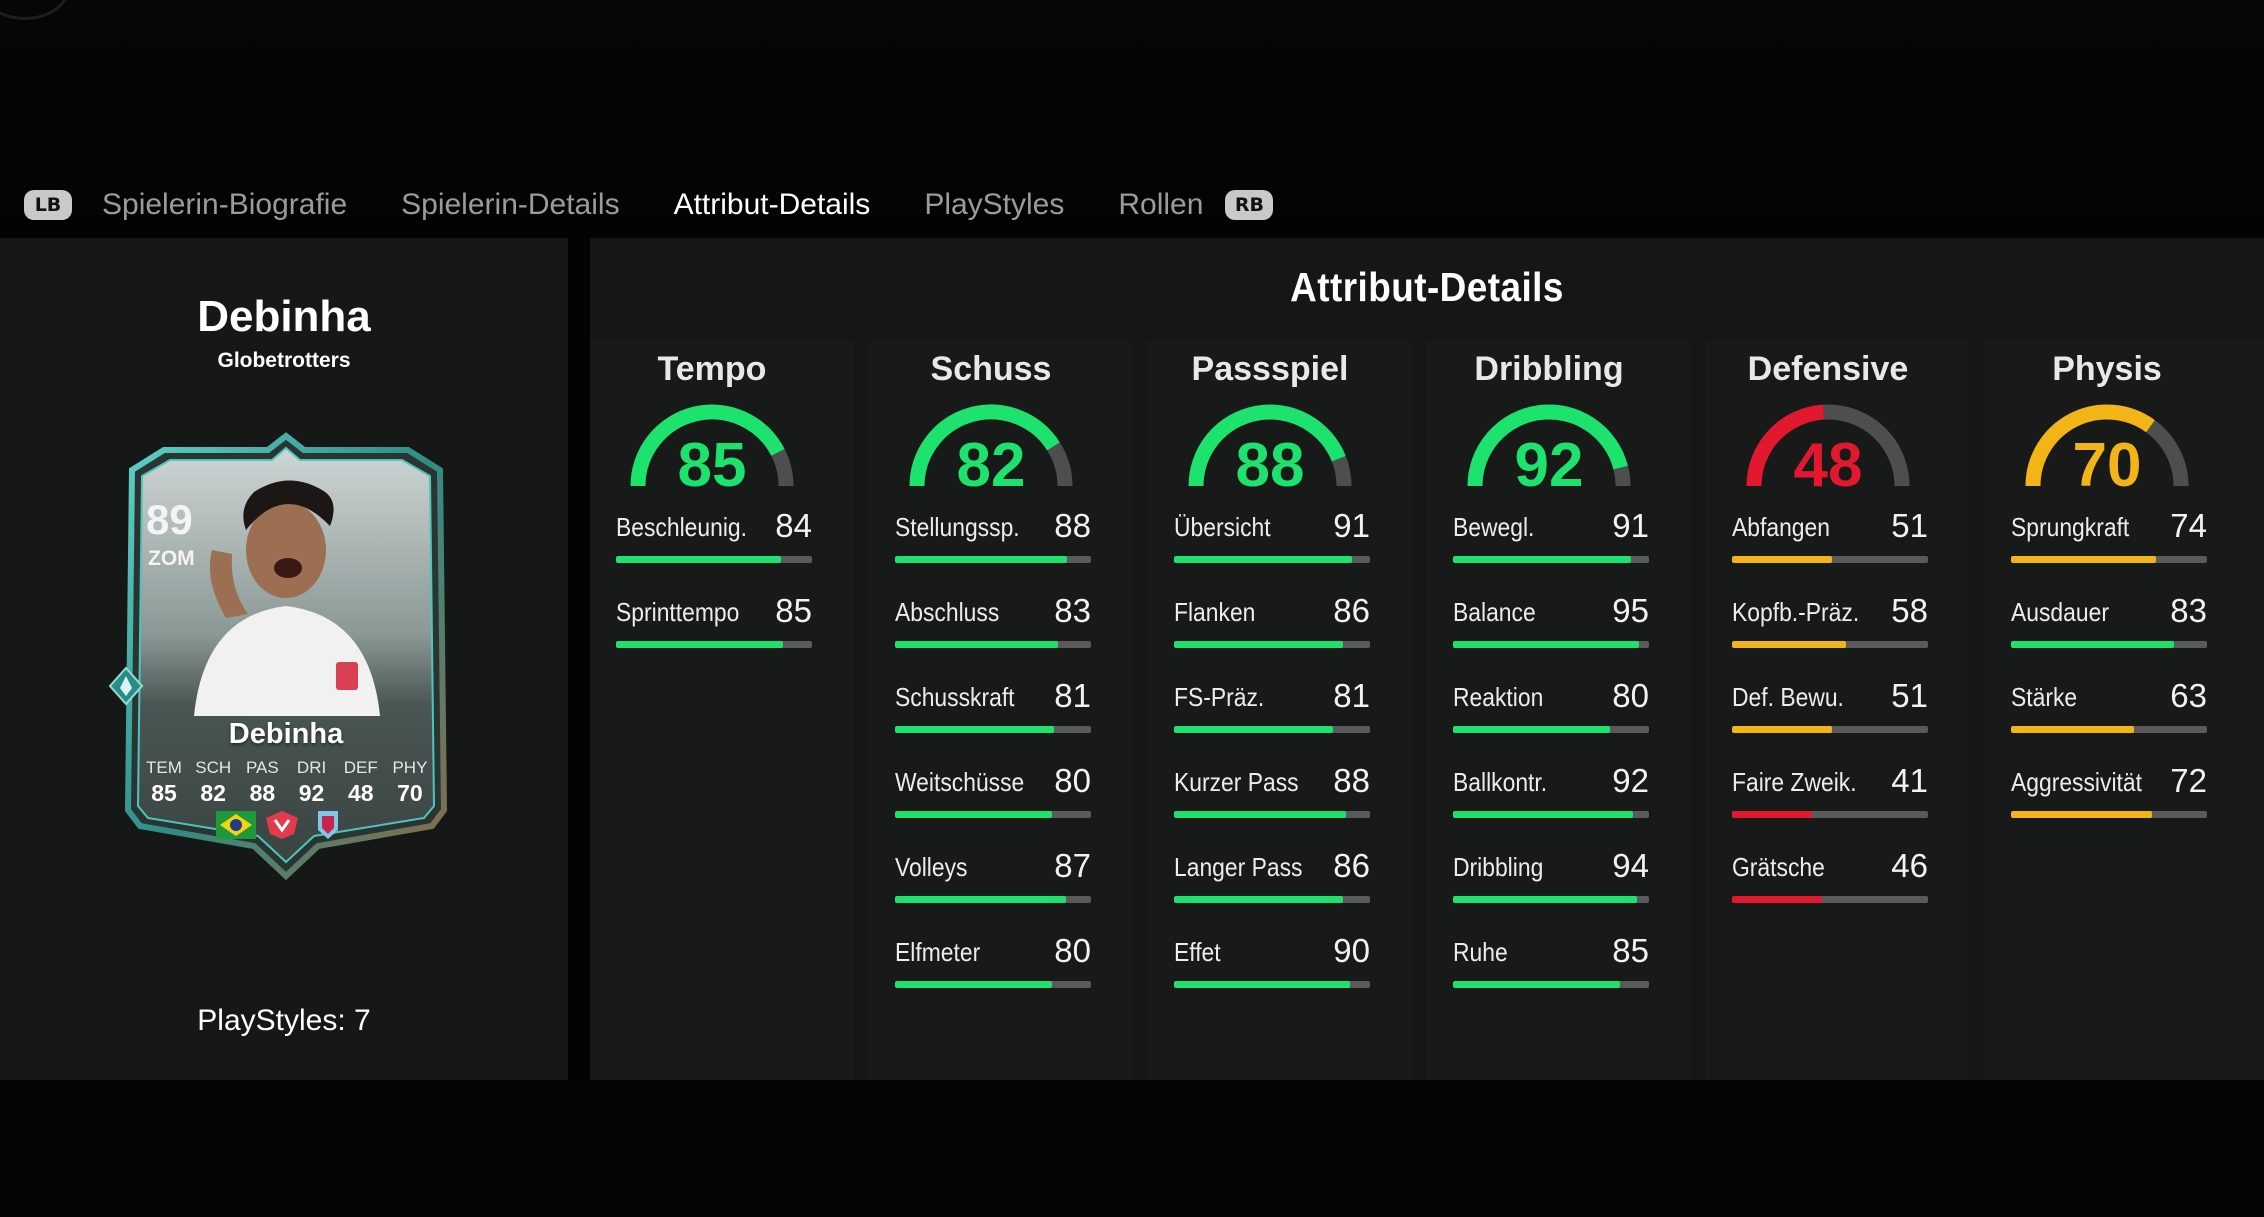 This screenshot has height=1217, width=2264. Describe the element at coordinates (1249, 205) in the screenshot. I see `rb-bumper-icon: RB` at that location.